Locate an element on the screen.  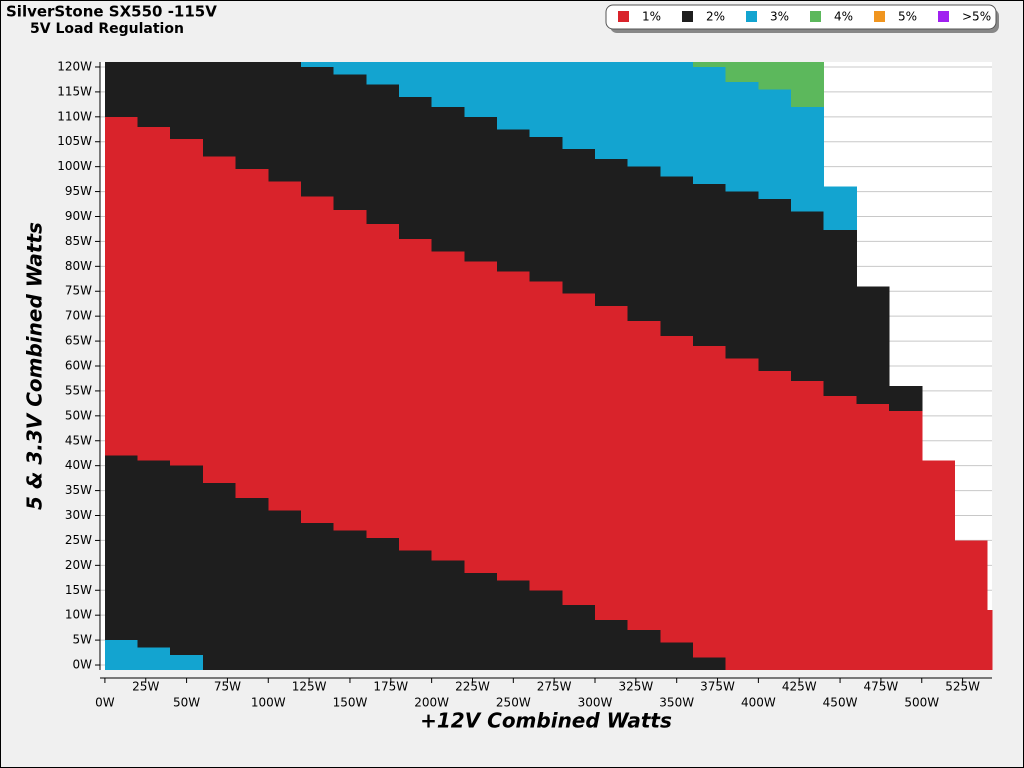
x-tick-label: 525W is located at coordinates (962, 687).